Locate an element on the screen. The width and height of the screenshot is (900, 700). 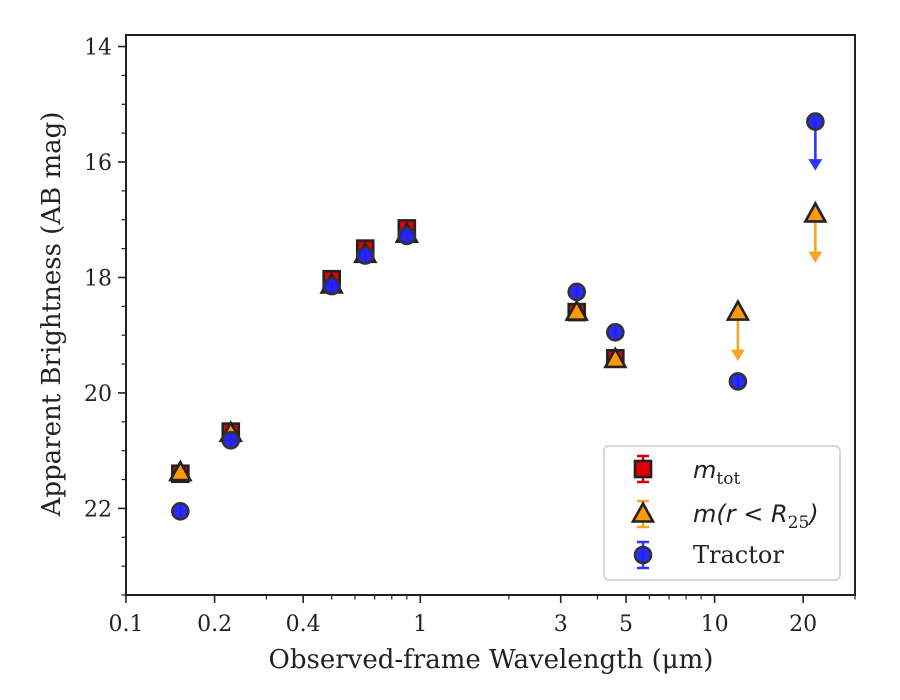
y-tick-label: 14 is located at coordinates (98, 48).